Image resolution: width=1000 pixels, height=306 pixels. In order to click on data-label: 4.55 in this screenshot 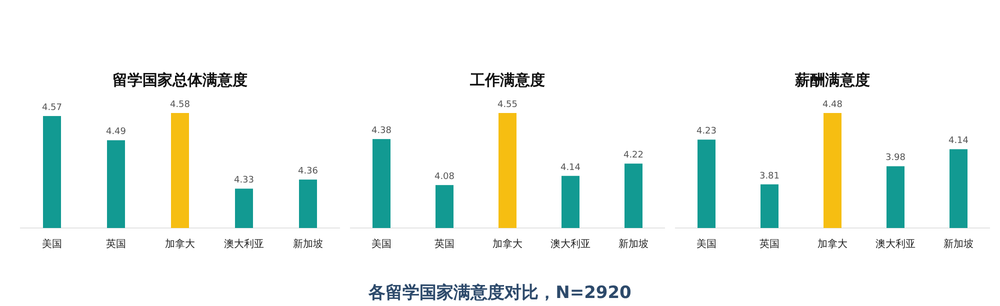, I will do `click(507, 105)`.